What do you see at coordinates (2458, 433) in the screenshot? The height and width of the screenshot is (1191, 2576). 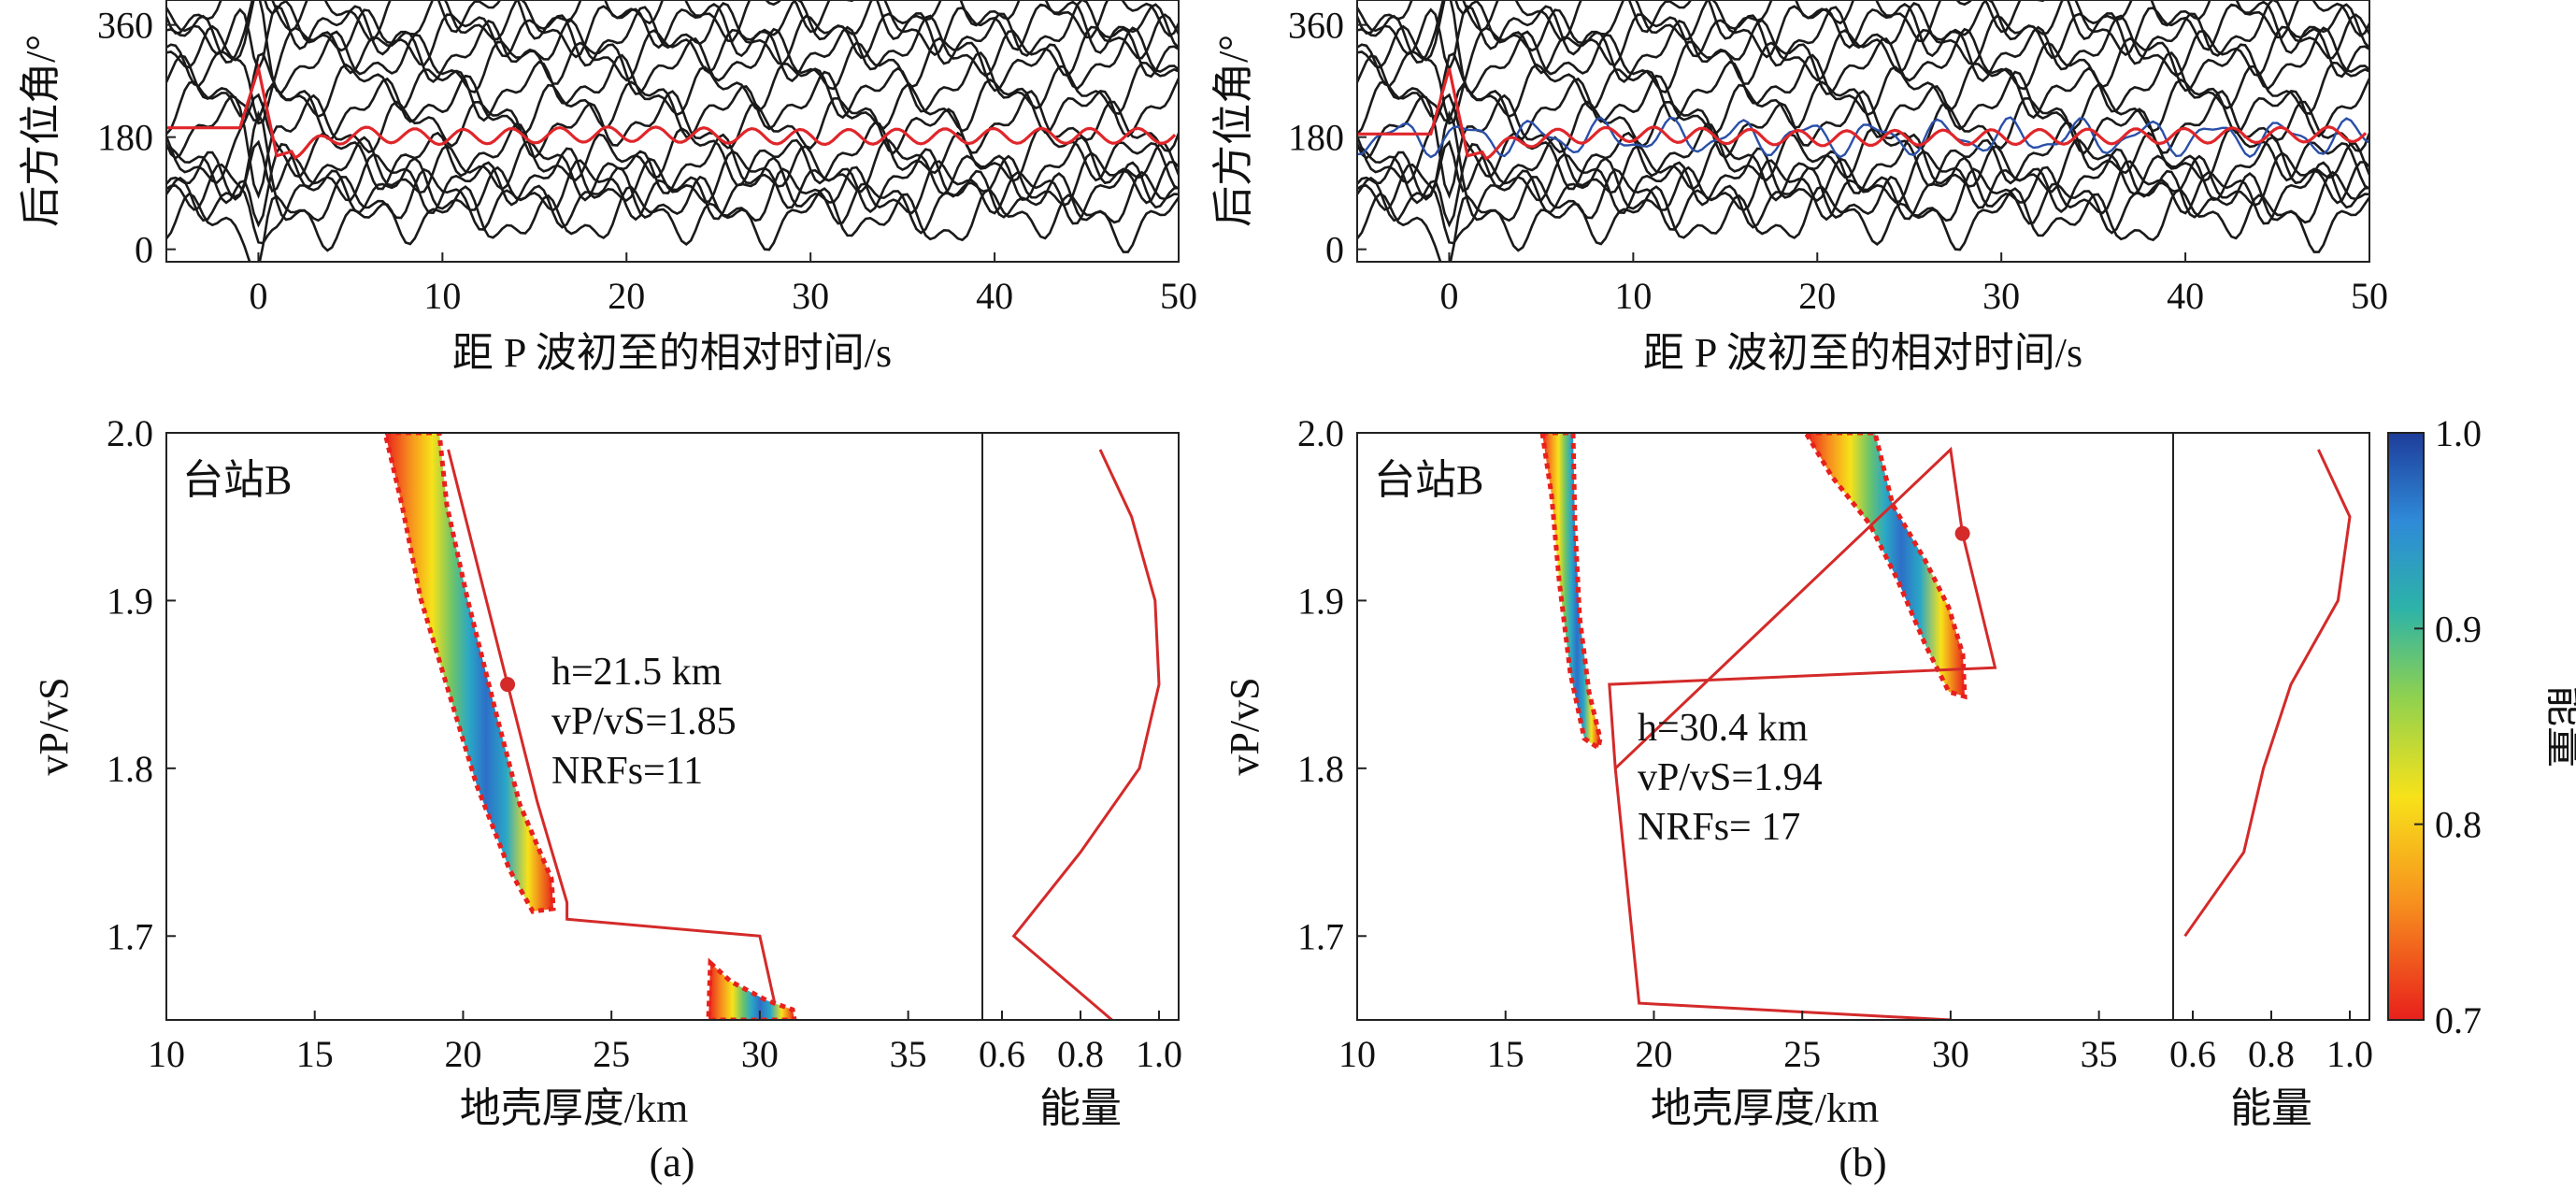 I see `colorbar-tick-label: 1.0` at bounding box center [2458, 433].